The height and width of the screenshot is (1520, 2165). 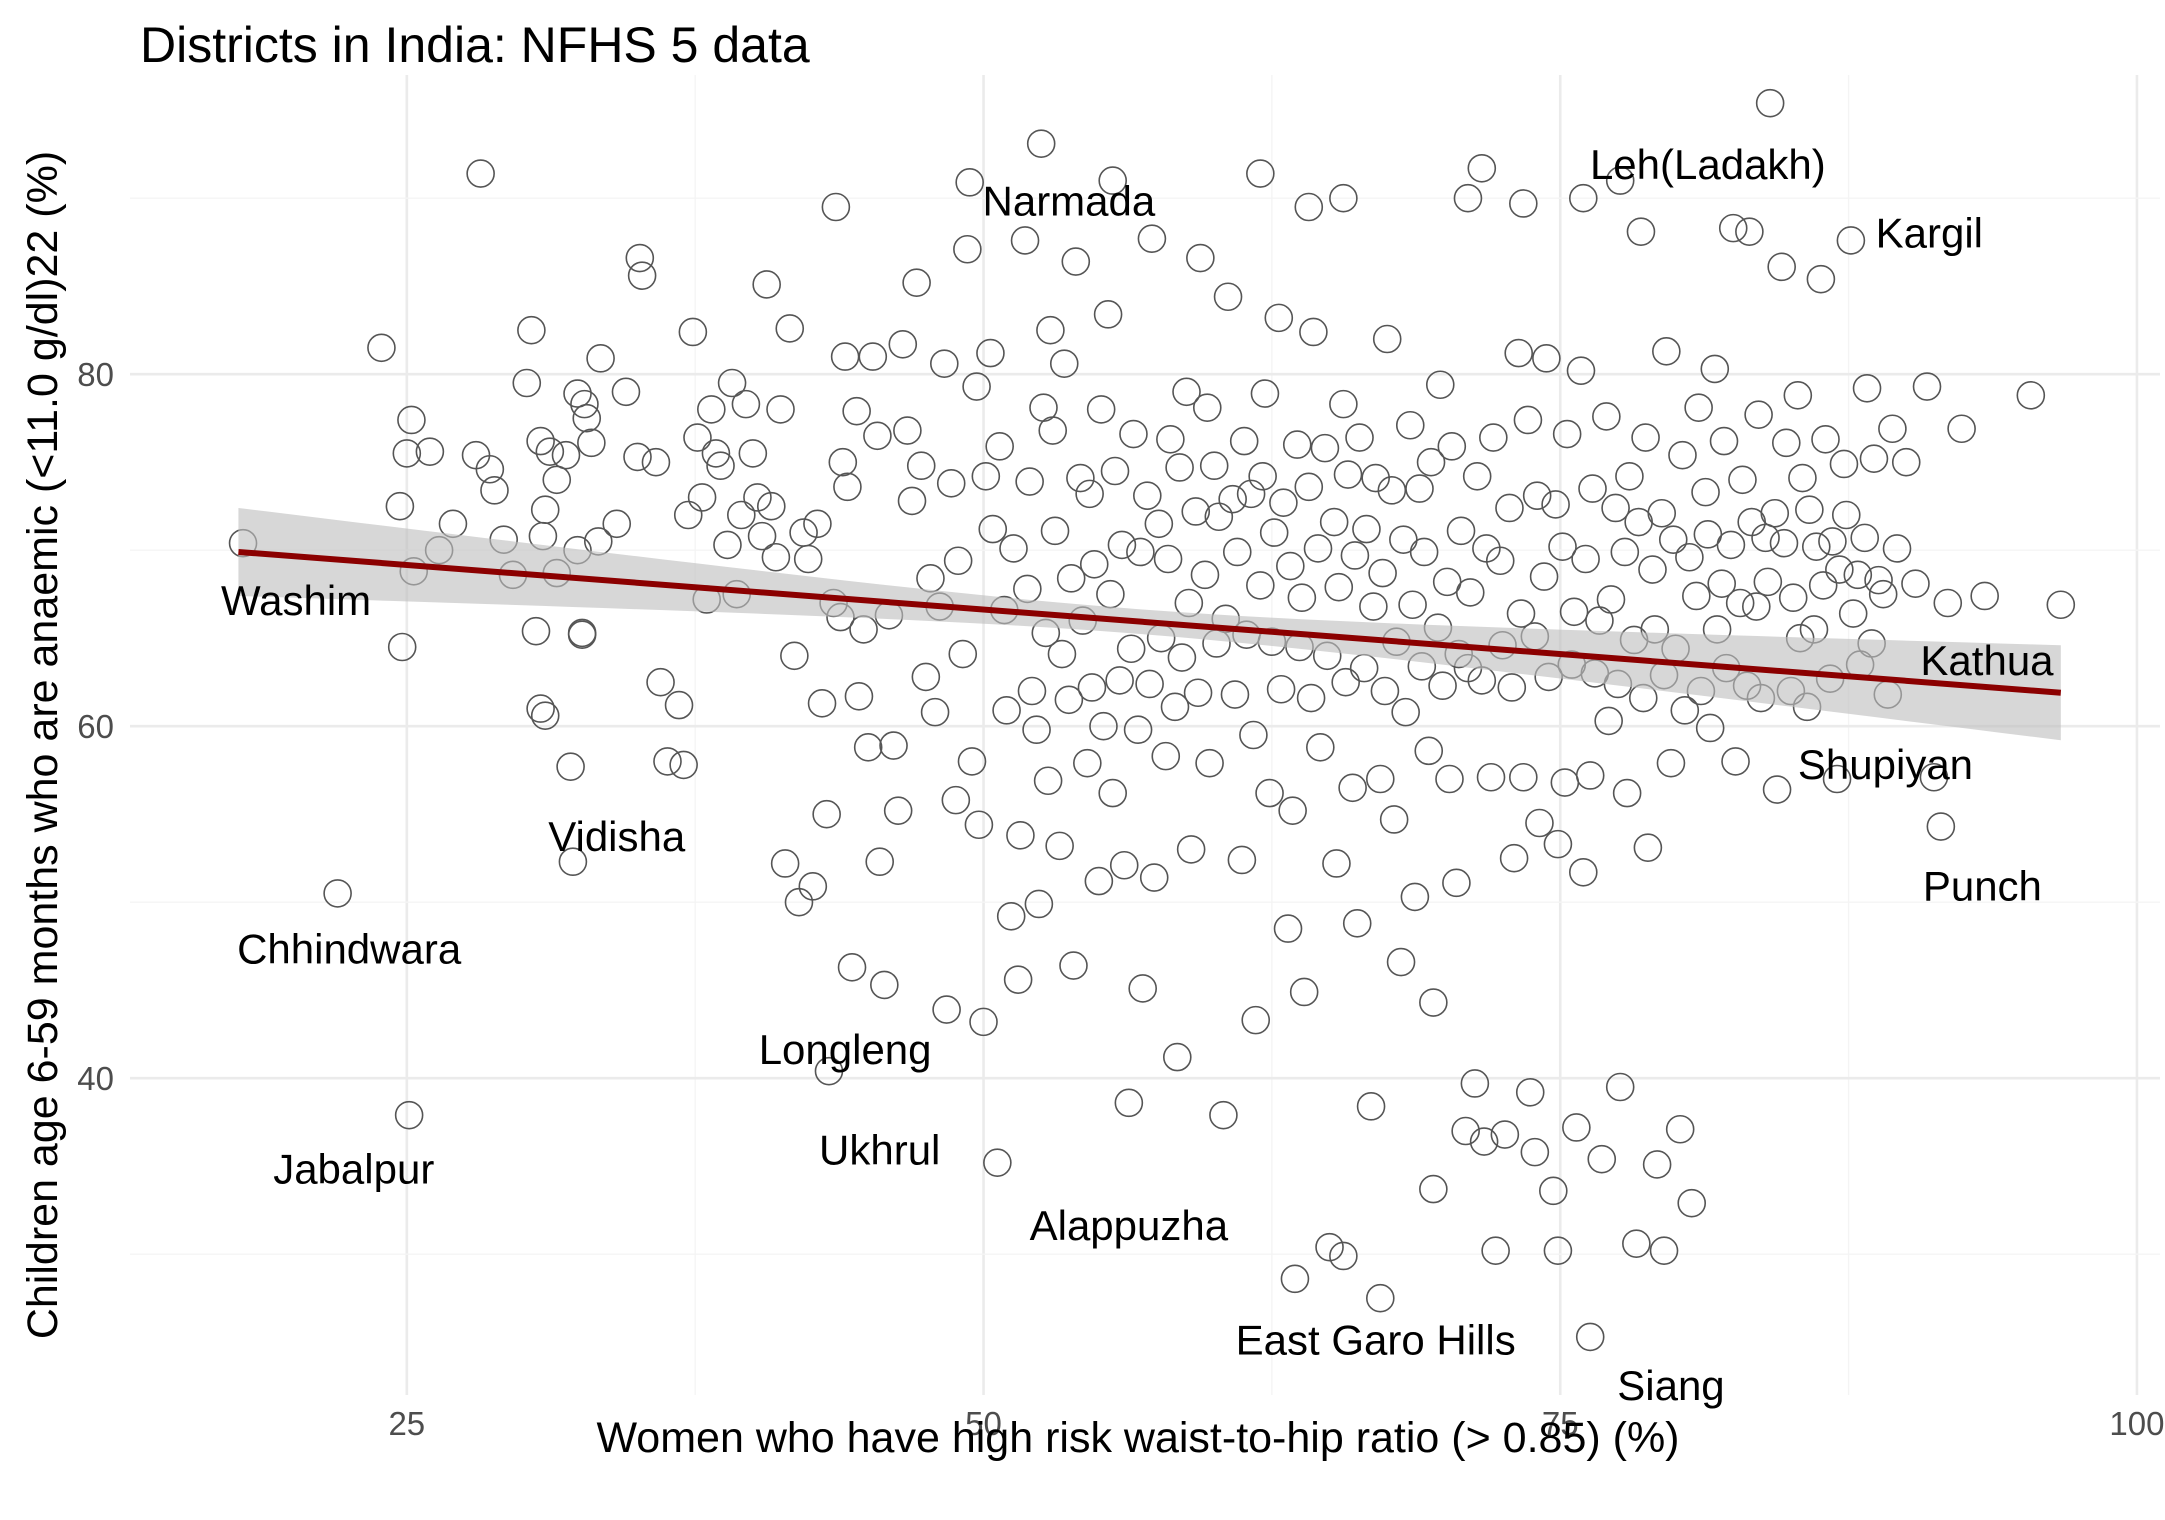 What do you see at coordinates (1069, 201) in the screenshot?
I see `district-label: Narmada` at bounding box center [1069, 201].